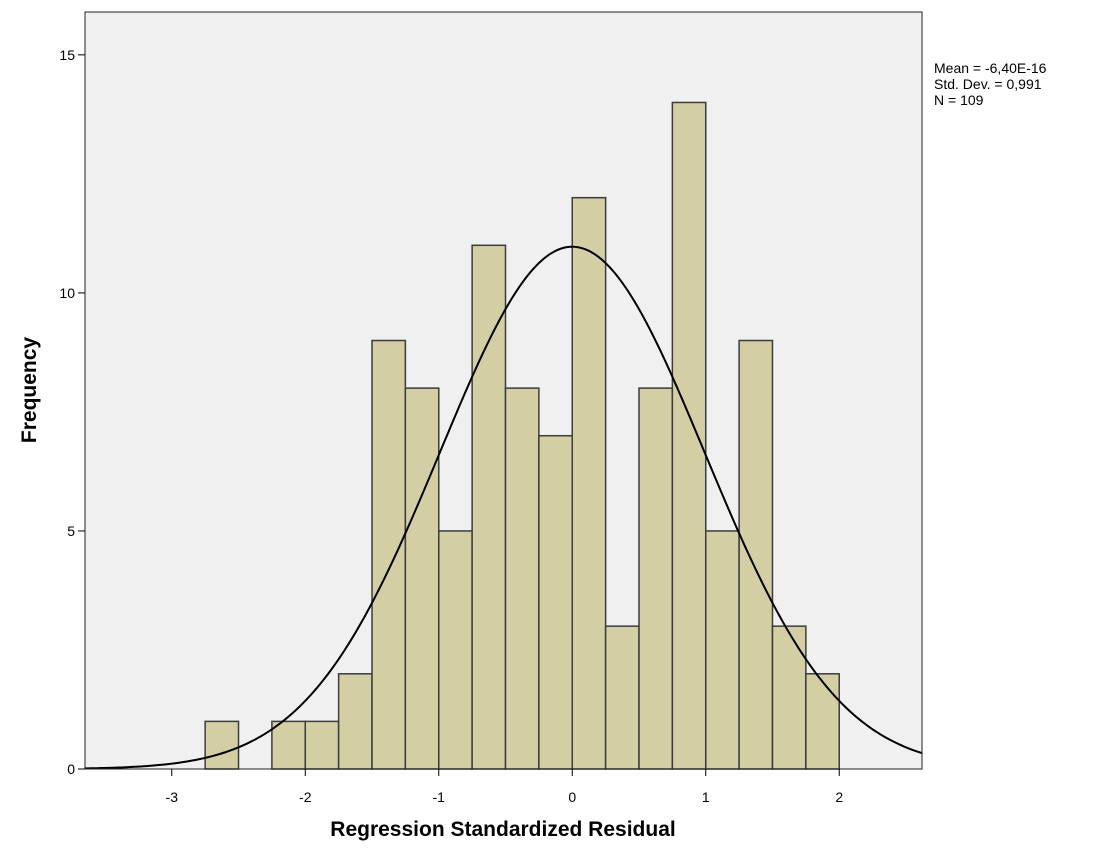 Image resolution: width=1118 pixels, height=859 pixels. Describe the element at coordinates (71, 531) in the screenshot. I see `y-tick-label: 5` at that location.